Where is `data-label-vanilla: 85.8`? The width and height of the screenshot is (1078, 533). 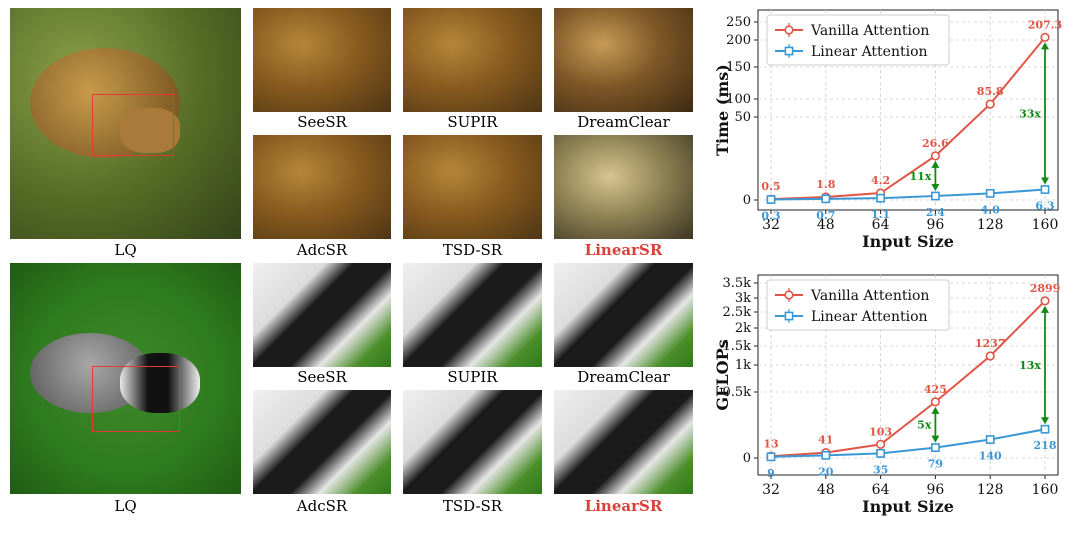
data-label-vanilla: 85.8 is located at coordinates (990, 91).